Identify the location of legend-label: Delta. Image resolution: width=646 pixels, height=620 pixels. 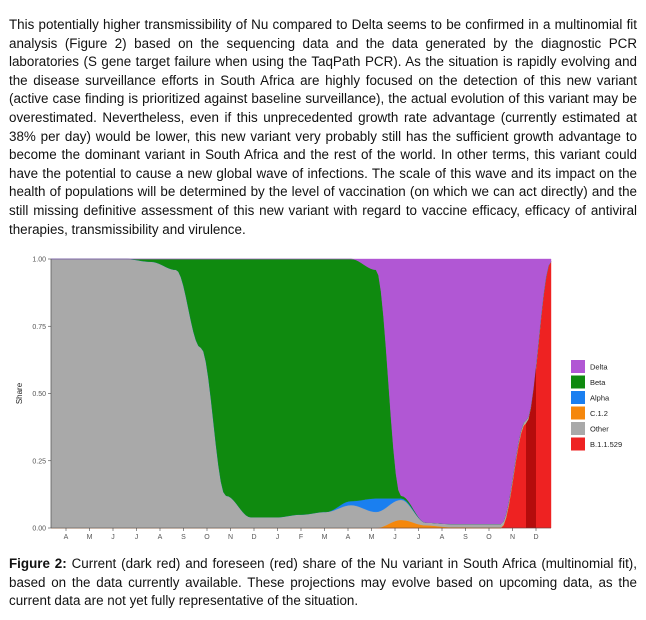
(599, 367).